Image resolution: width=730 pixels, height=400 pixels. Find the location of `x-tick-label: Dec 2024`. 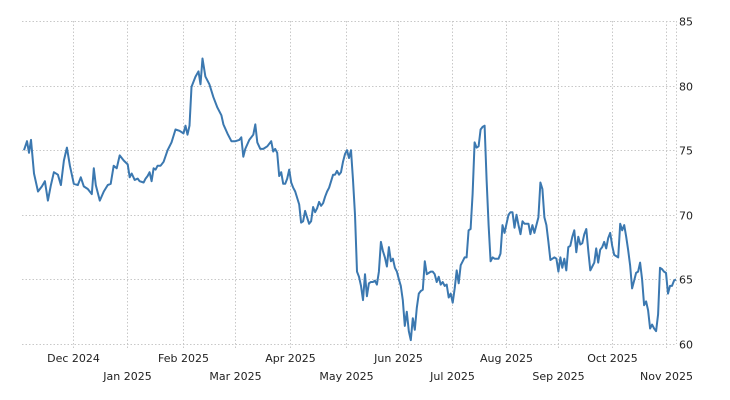

x-tick-label: Dec 2024 is located at coordinates (73, 358).